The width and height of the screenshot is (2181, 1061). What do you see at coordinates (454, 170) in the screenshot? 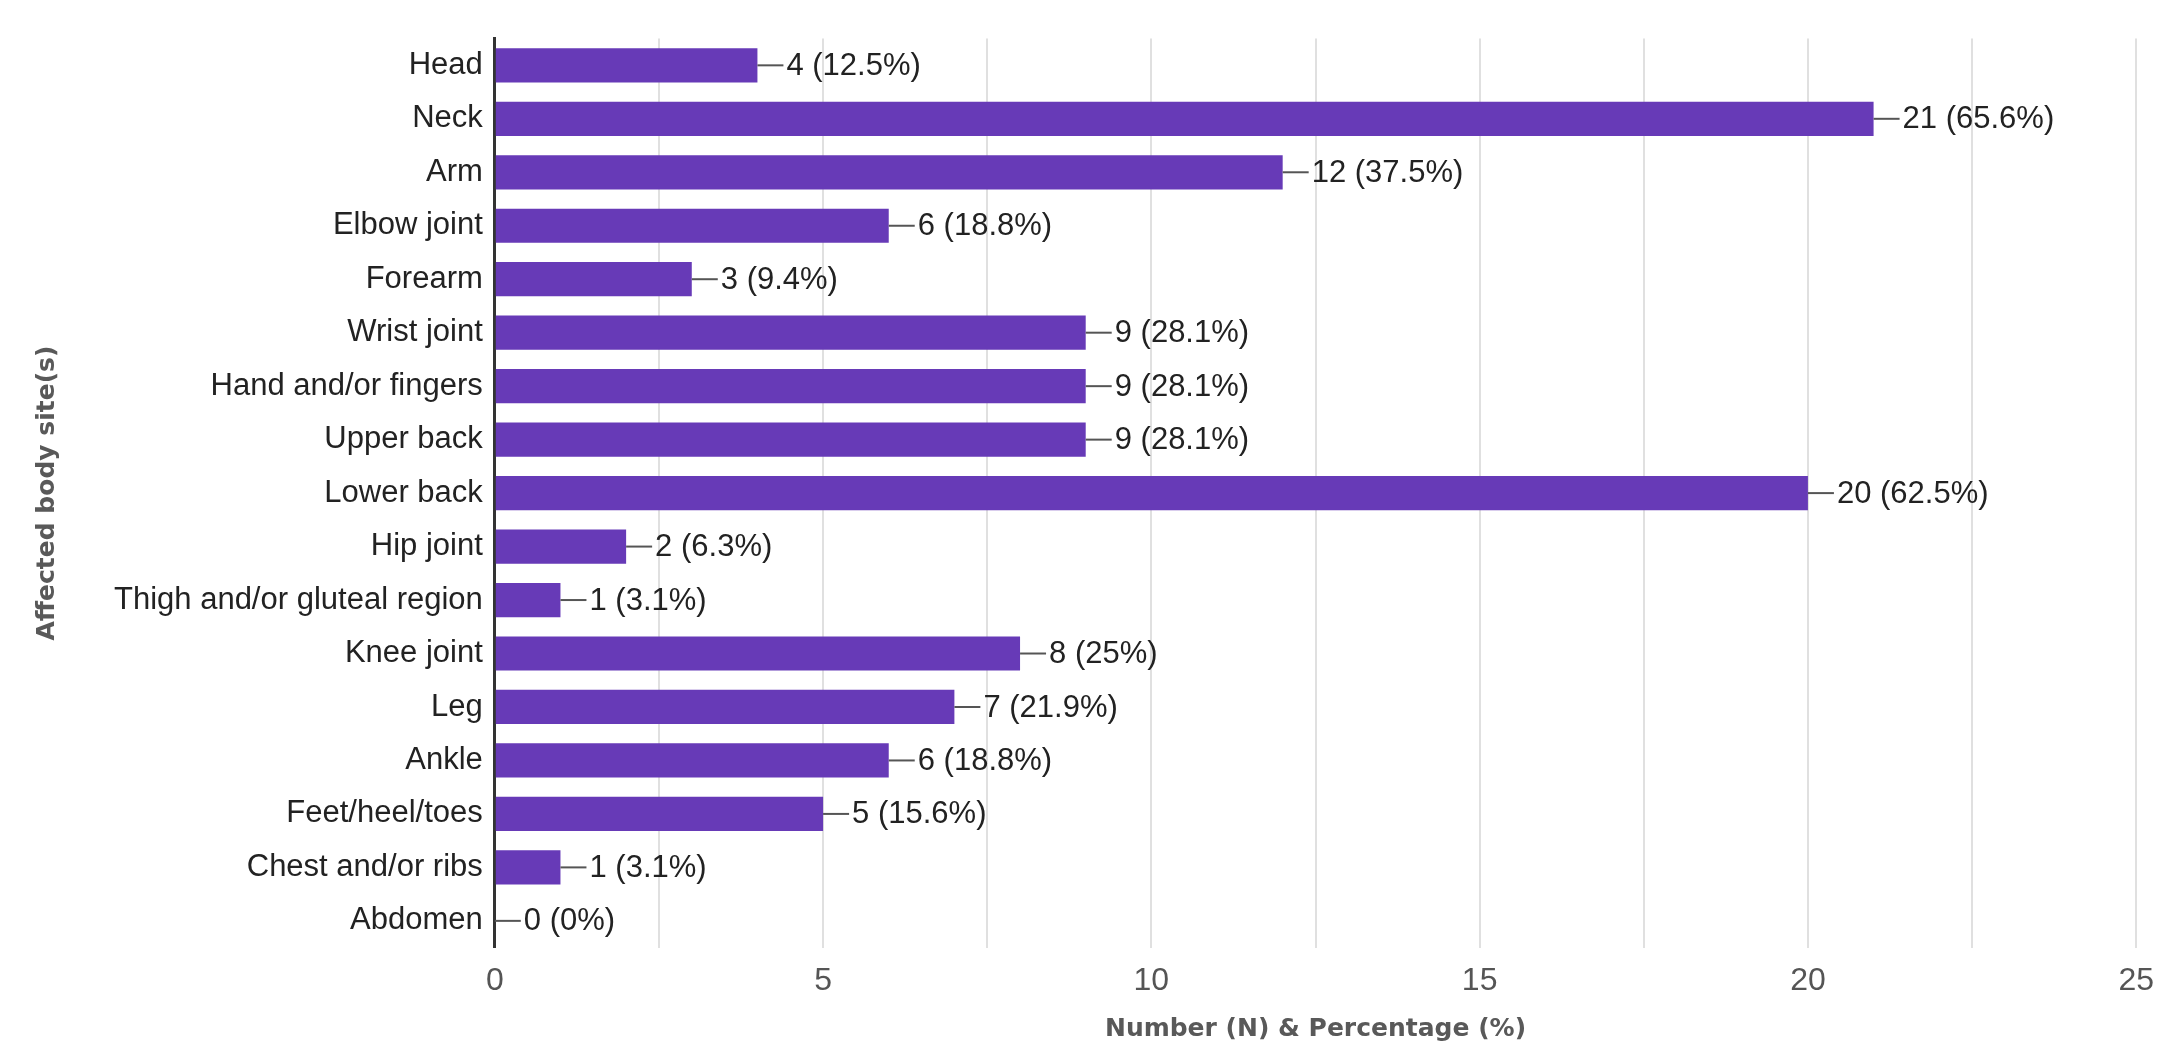
I see `y-tick-label: Arm` at bounding box center [454, 170].